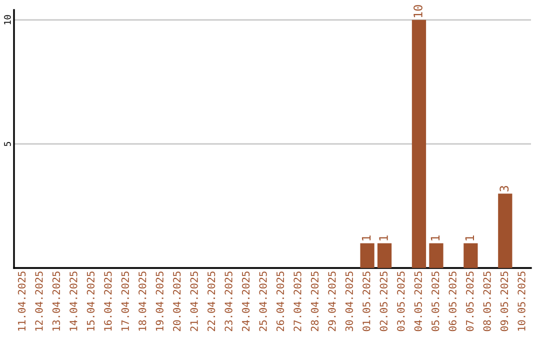 The width and height of the screenshot is (540, 340). What do you see at coordinates (125, 301) in the screenshot?
I see `x-tick-label: 17.04.2025` at bounding box center [125, 301].